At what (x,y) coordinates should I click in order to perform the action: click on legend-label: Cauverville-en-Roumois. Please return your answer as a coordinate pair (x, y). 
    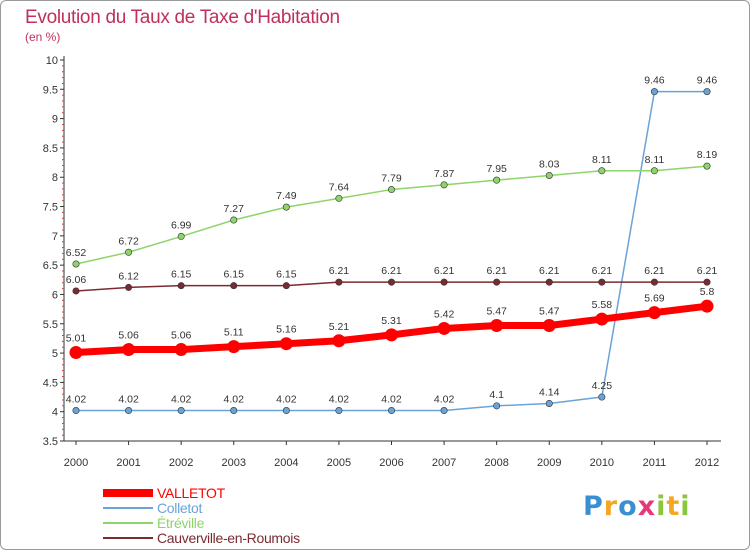
    Looking at the image, I should click on (228, 538).